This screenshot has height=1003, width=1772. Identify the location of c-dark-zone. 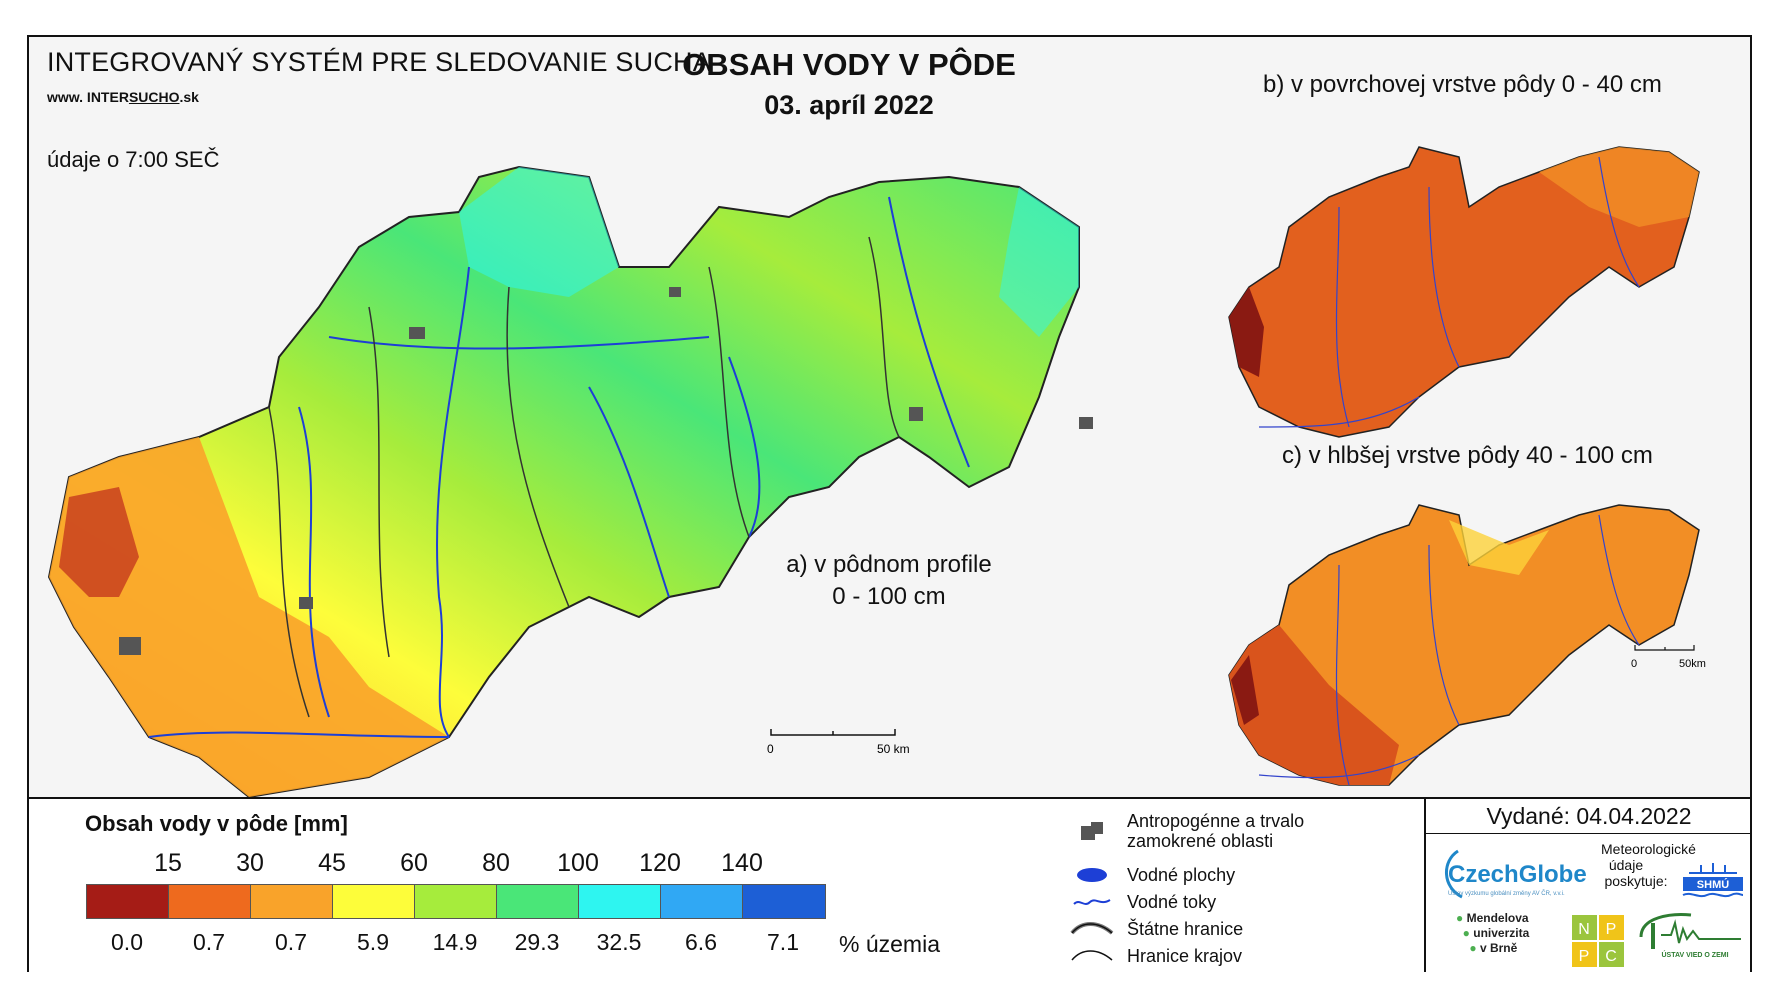
(1314, 705).